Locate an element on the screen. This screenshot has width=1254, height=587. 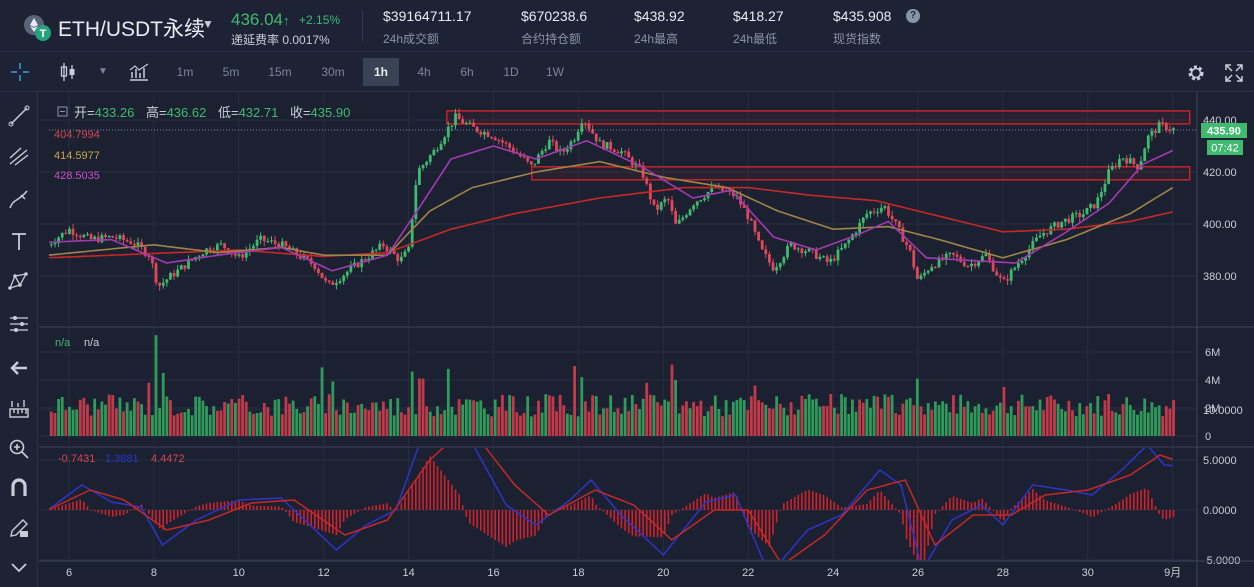
chevron-down-icon is located at coordinates (19, 568).